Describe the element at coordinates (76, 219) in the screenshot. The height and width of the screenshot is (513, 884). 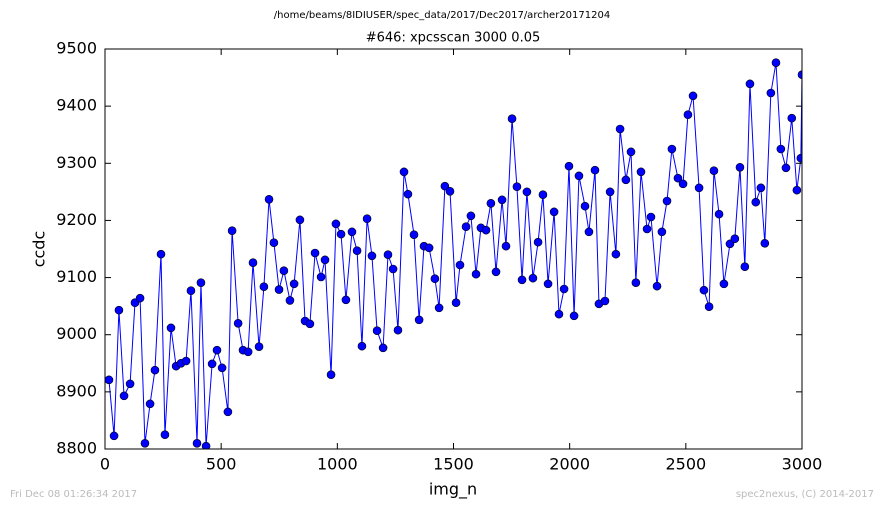
I see `y-tick-label: 9200` at that location.